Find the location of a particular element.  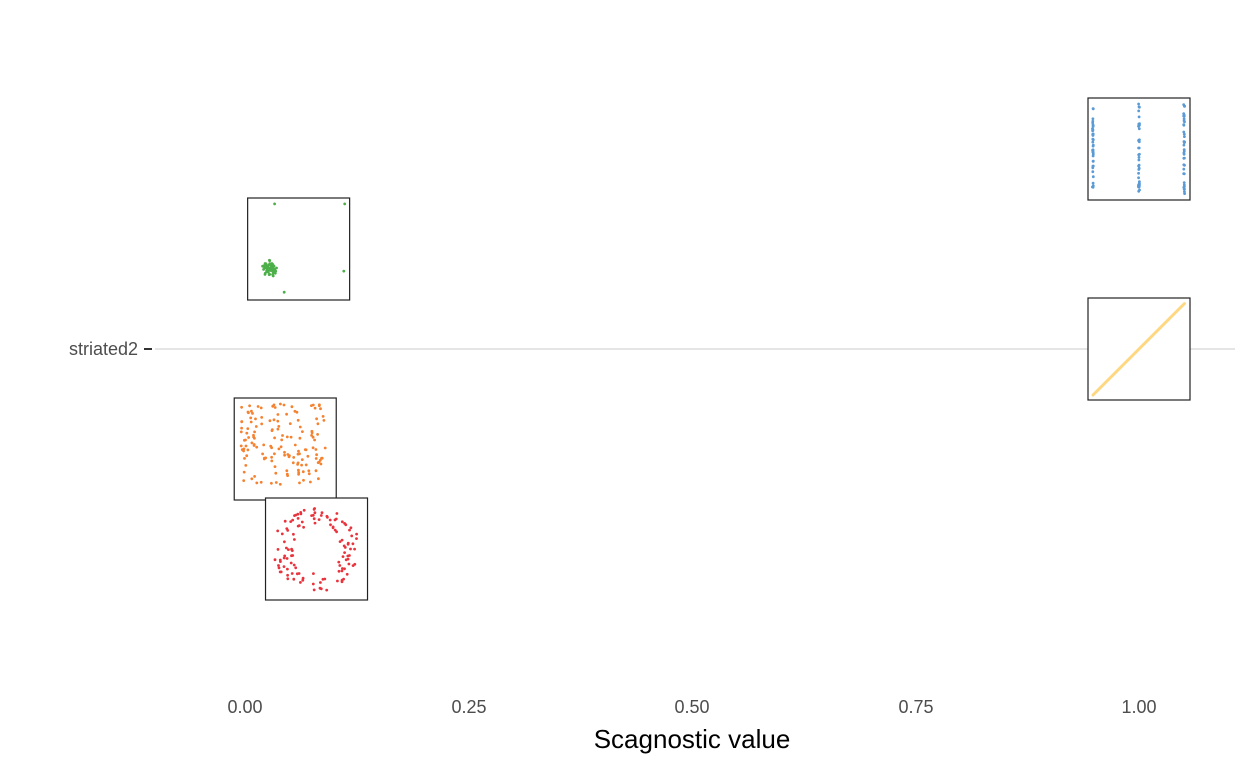

glyph-random is located at coordinates (285, 449).